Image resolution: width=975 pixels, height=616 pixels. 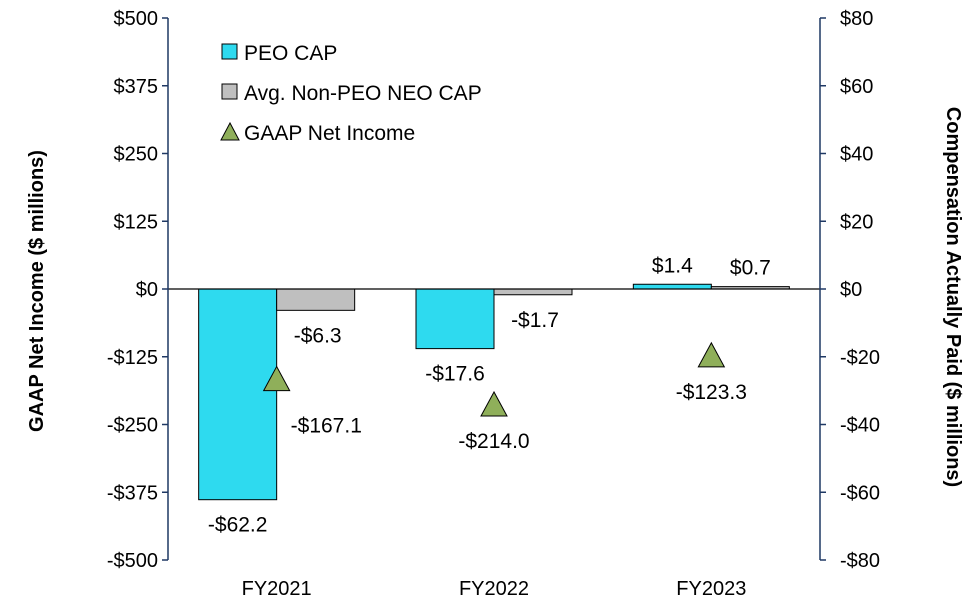 What do you see at coordinates (147, 290) in the screenshot?
I see `left-tick-label: $0` at bounding box center [147, 290].